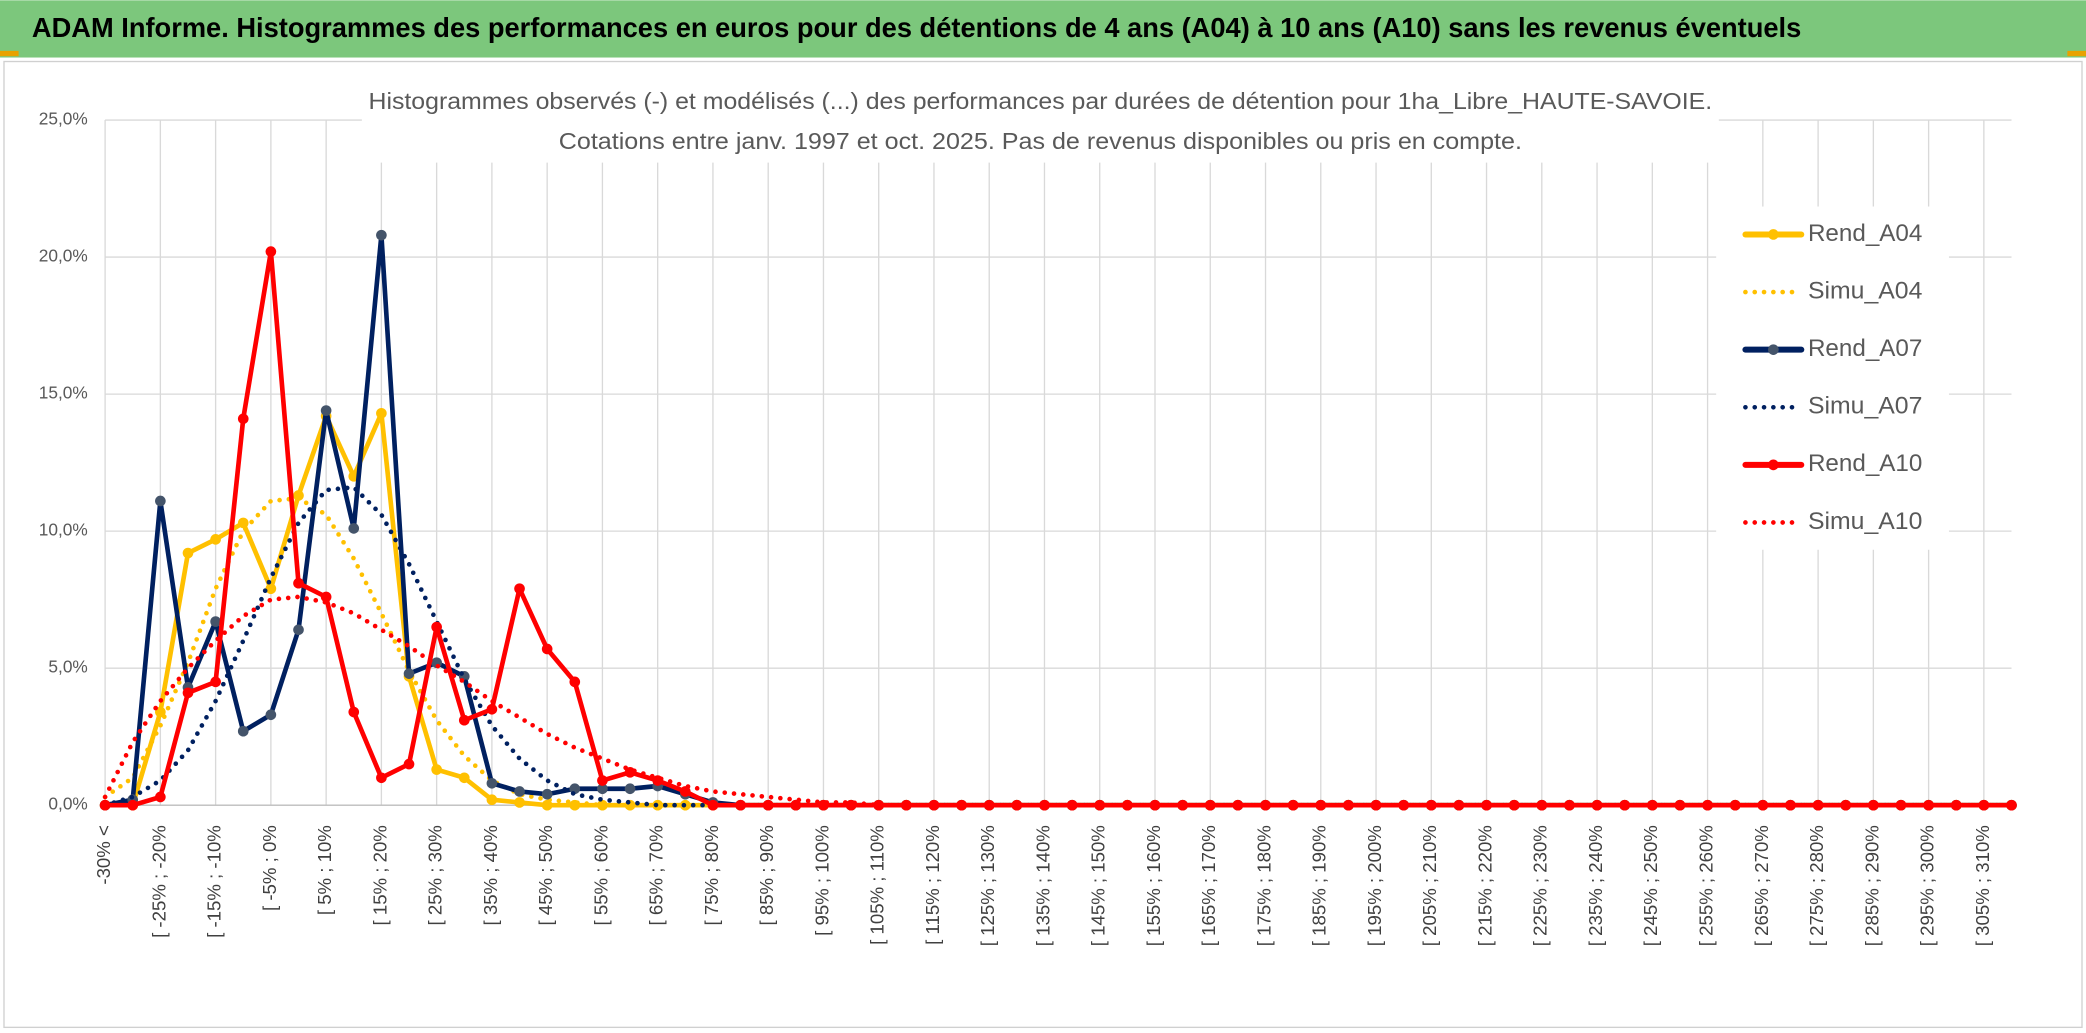  Describe the element at coordinates (1871, 885) in the screenshot. I see `x-tick-label: [ 285% ; 290%` at that location.